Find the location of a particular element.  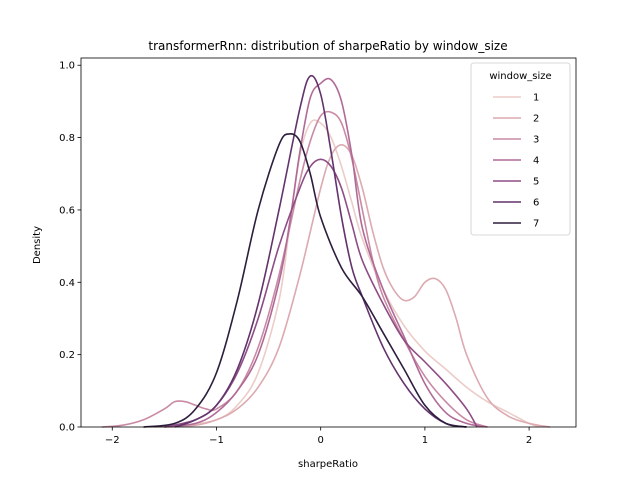

x-tick-label: 2 is located at coordinates (529, 440).